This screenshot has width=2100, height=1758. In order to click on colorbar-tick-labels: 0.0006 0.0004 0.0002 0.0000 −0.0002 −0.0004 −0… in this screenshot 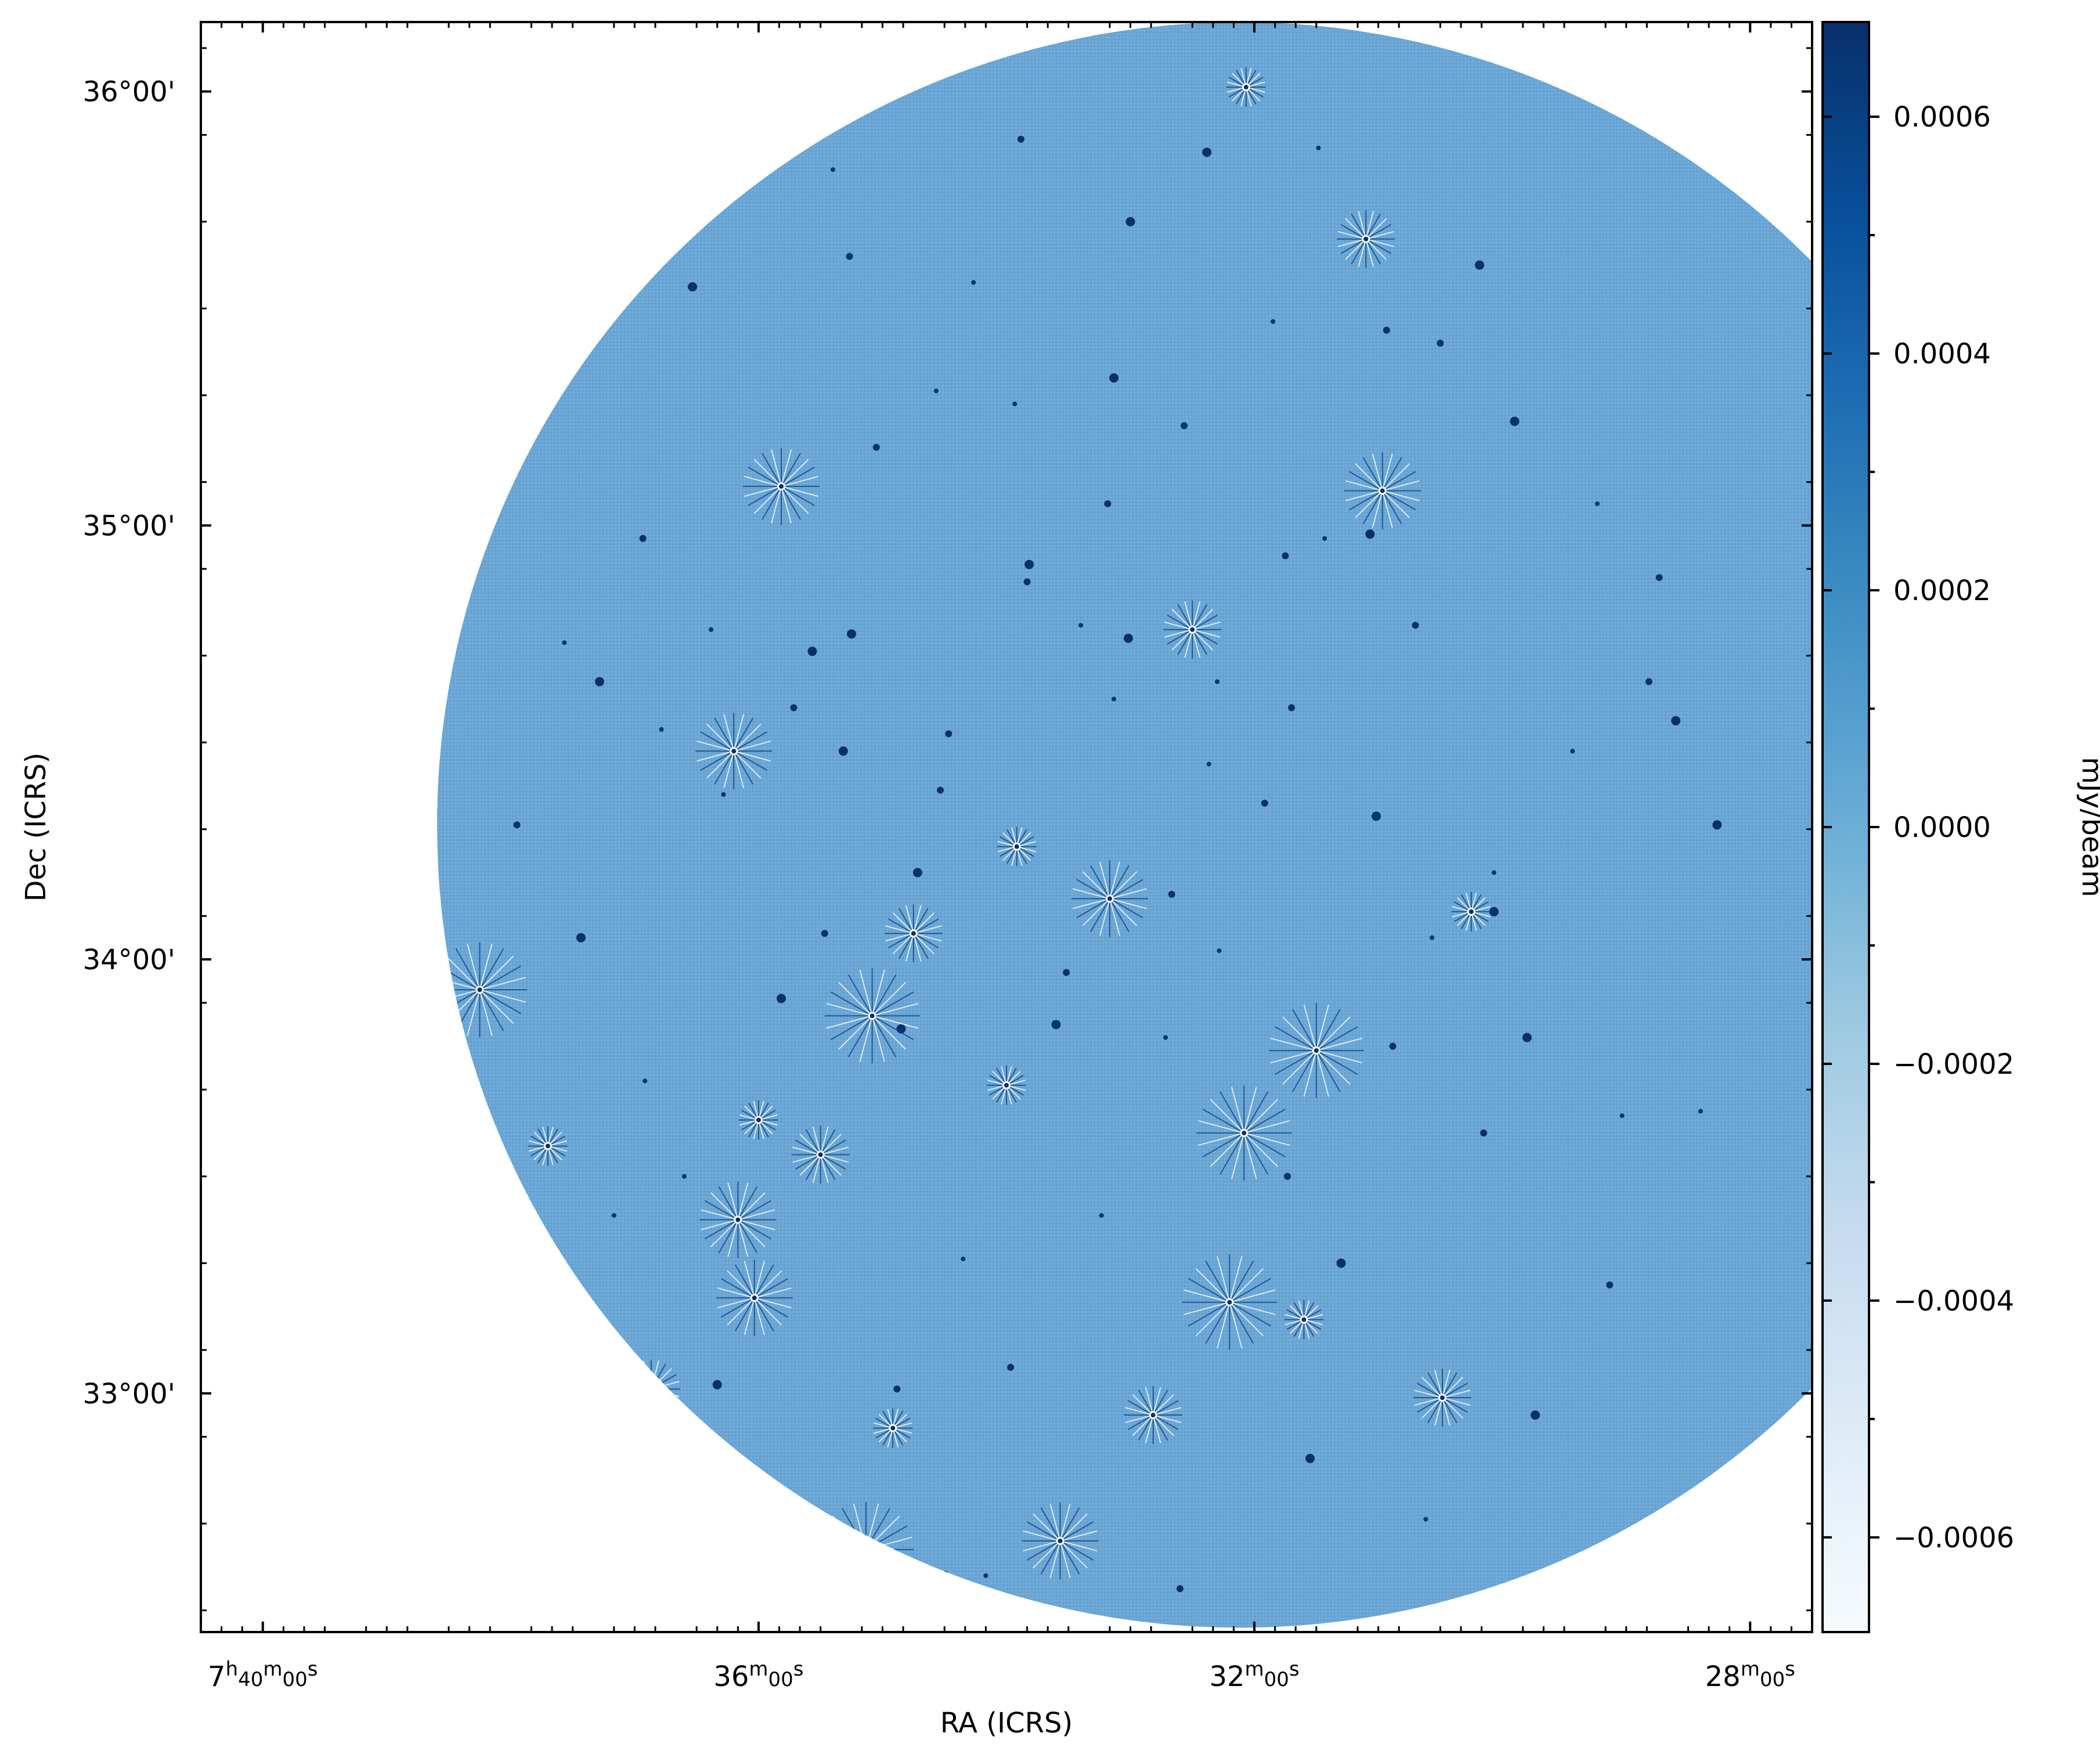, I will do `click(1954, 827)`.